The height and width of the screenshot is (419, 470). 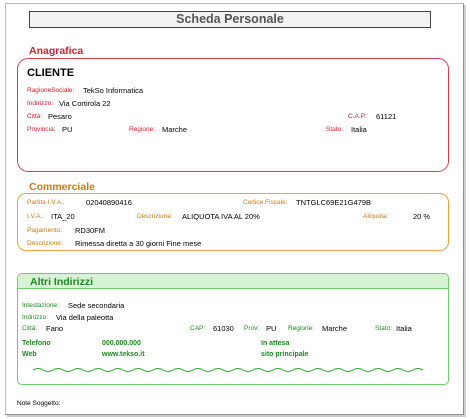 I want to click on altri-regione-value: Marche, so click(x=335, y=328).